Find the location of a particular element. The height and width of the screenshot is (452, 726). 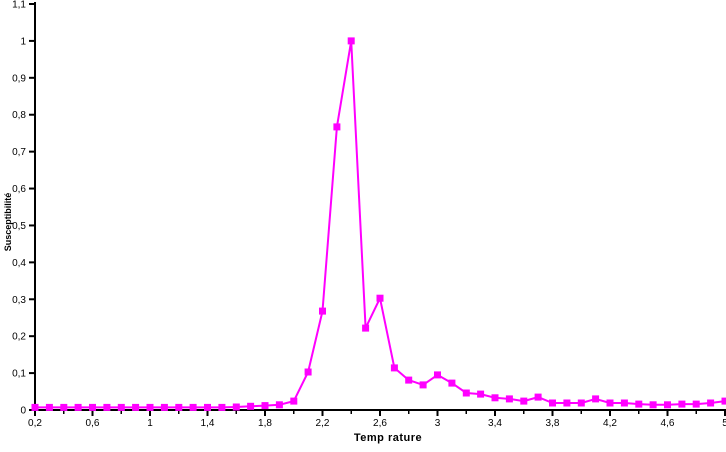

x-tick-label: 1,8 is located at coordinates (265, 423).